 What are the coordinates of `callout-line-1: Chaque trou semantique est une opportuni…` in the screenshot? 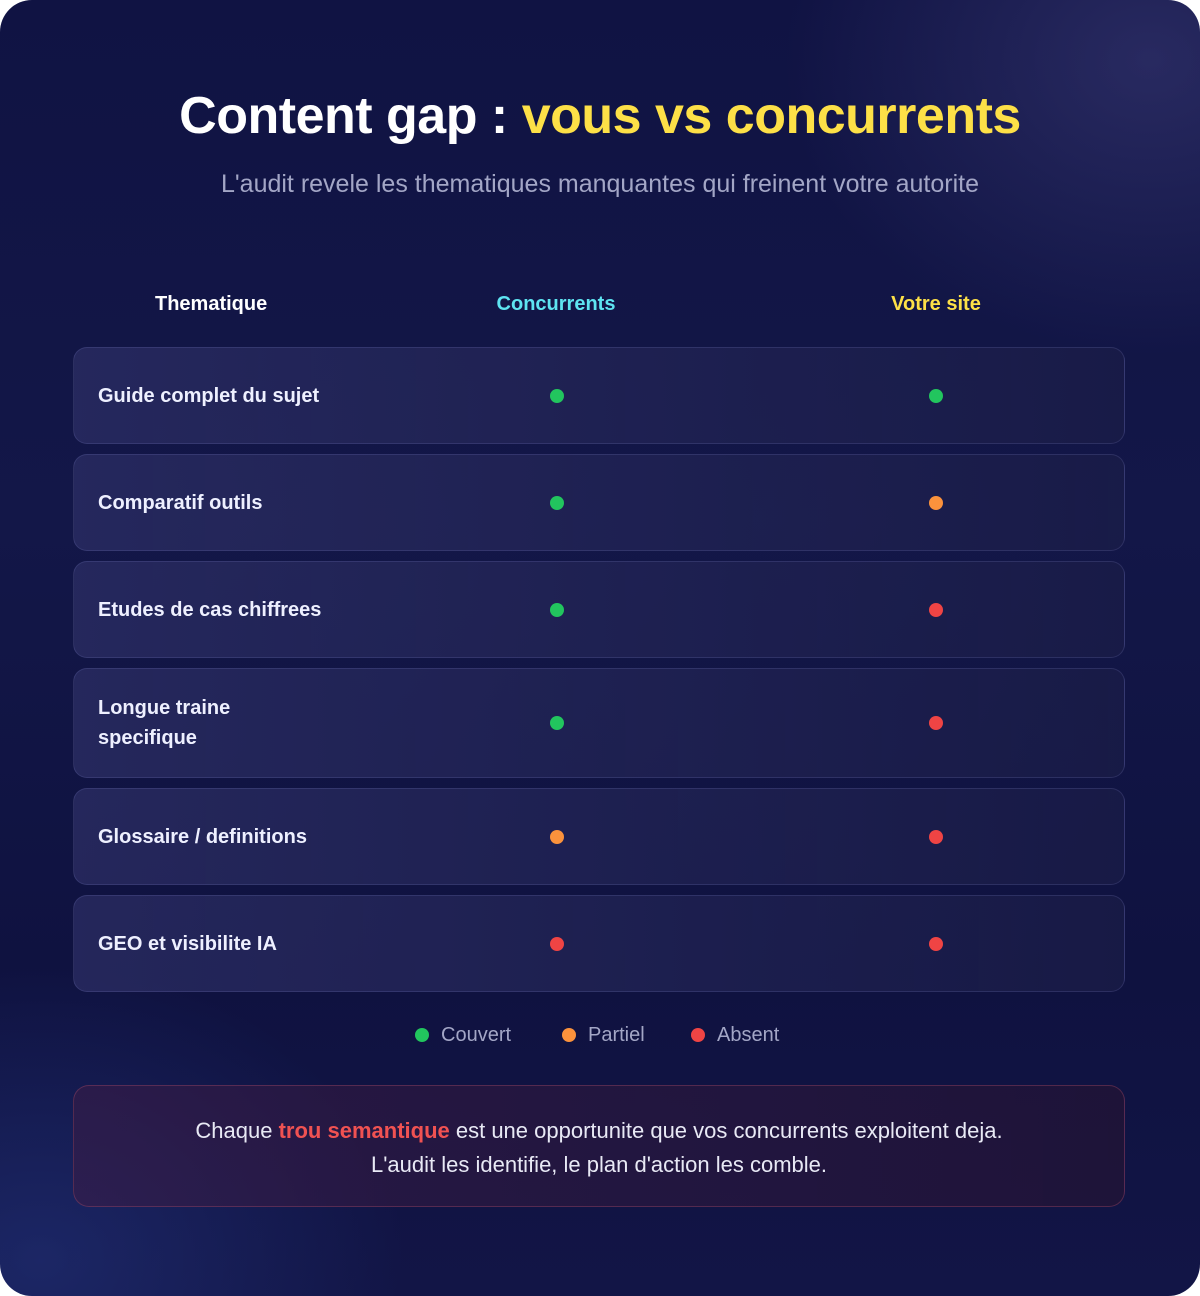 It's located at (599, 1131).